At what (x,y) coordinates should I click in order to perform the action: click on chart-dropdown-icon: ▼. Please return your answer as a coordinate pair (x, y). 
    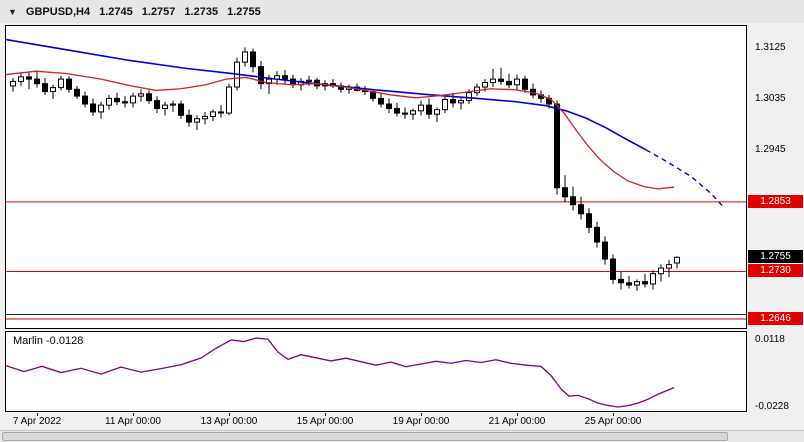
    Looking at the image, I should click on (12, 11).